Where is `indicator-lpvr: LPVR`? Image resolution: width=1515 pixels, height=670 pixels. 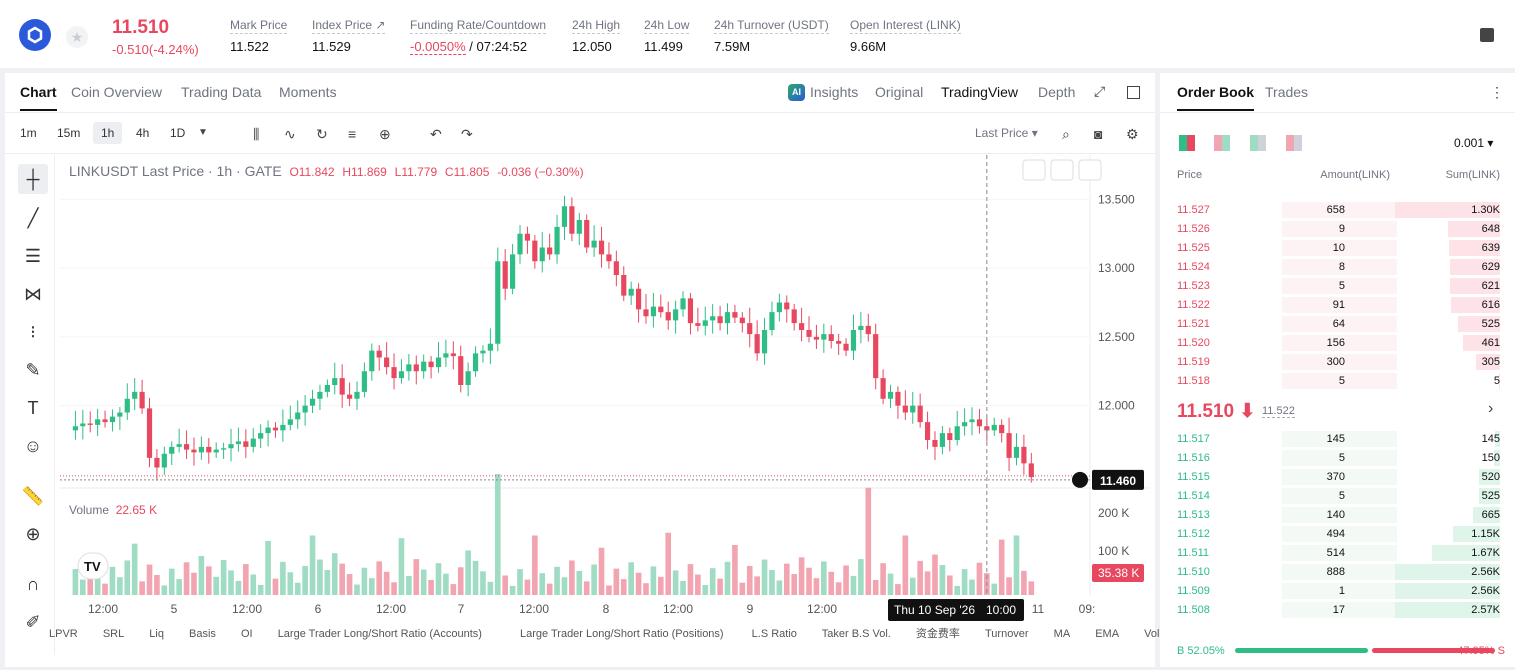 indicator-lpvr: LPVR is located at coordinates (63, 634).